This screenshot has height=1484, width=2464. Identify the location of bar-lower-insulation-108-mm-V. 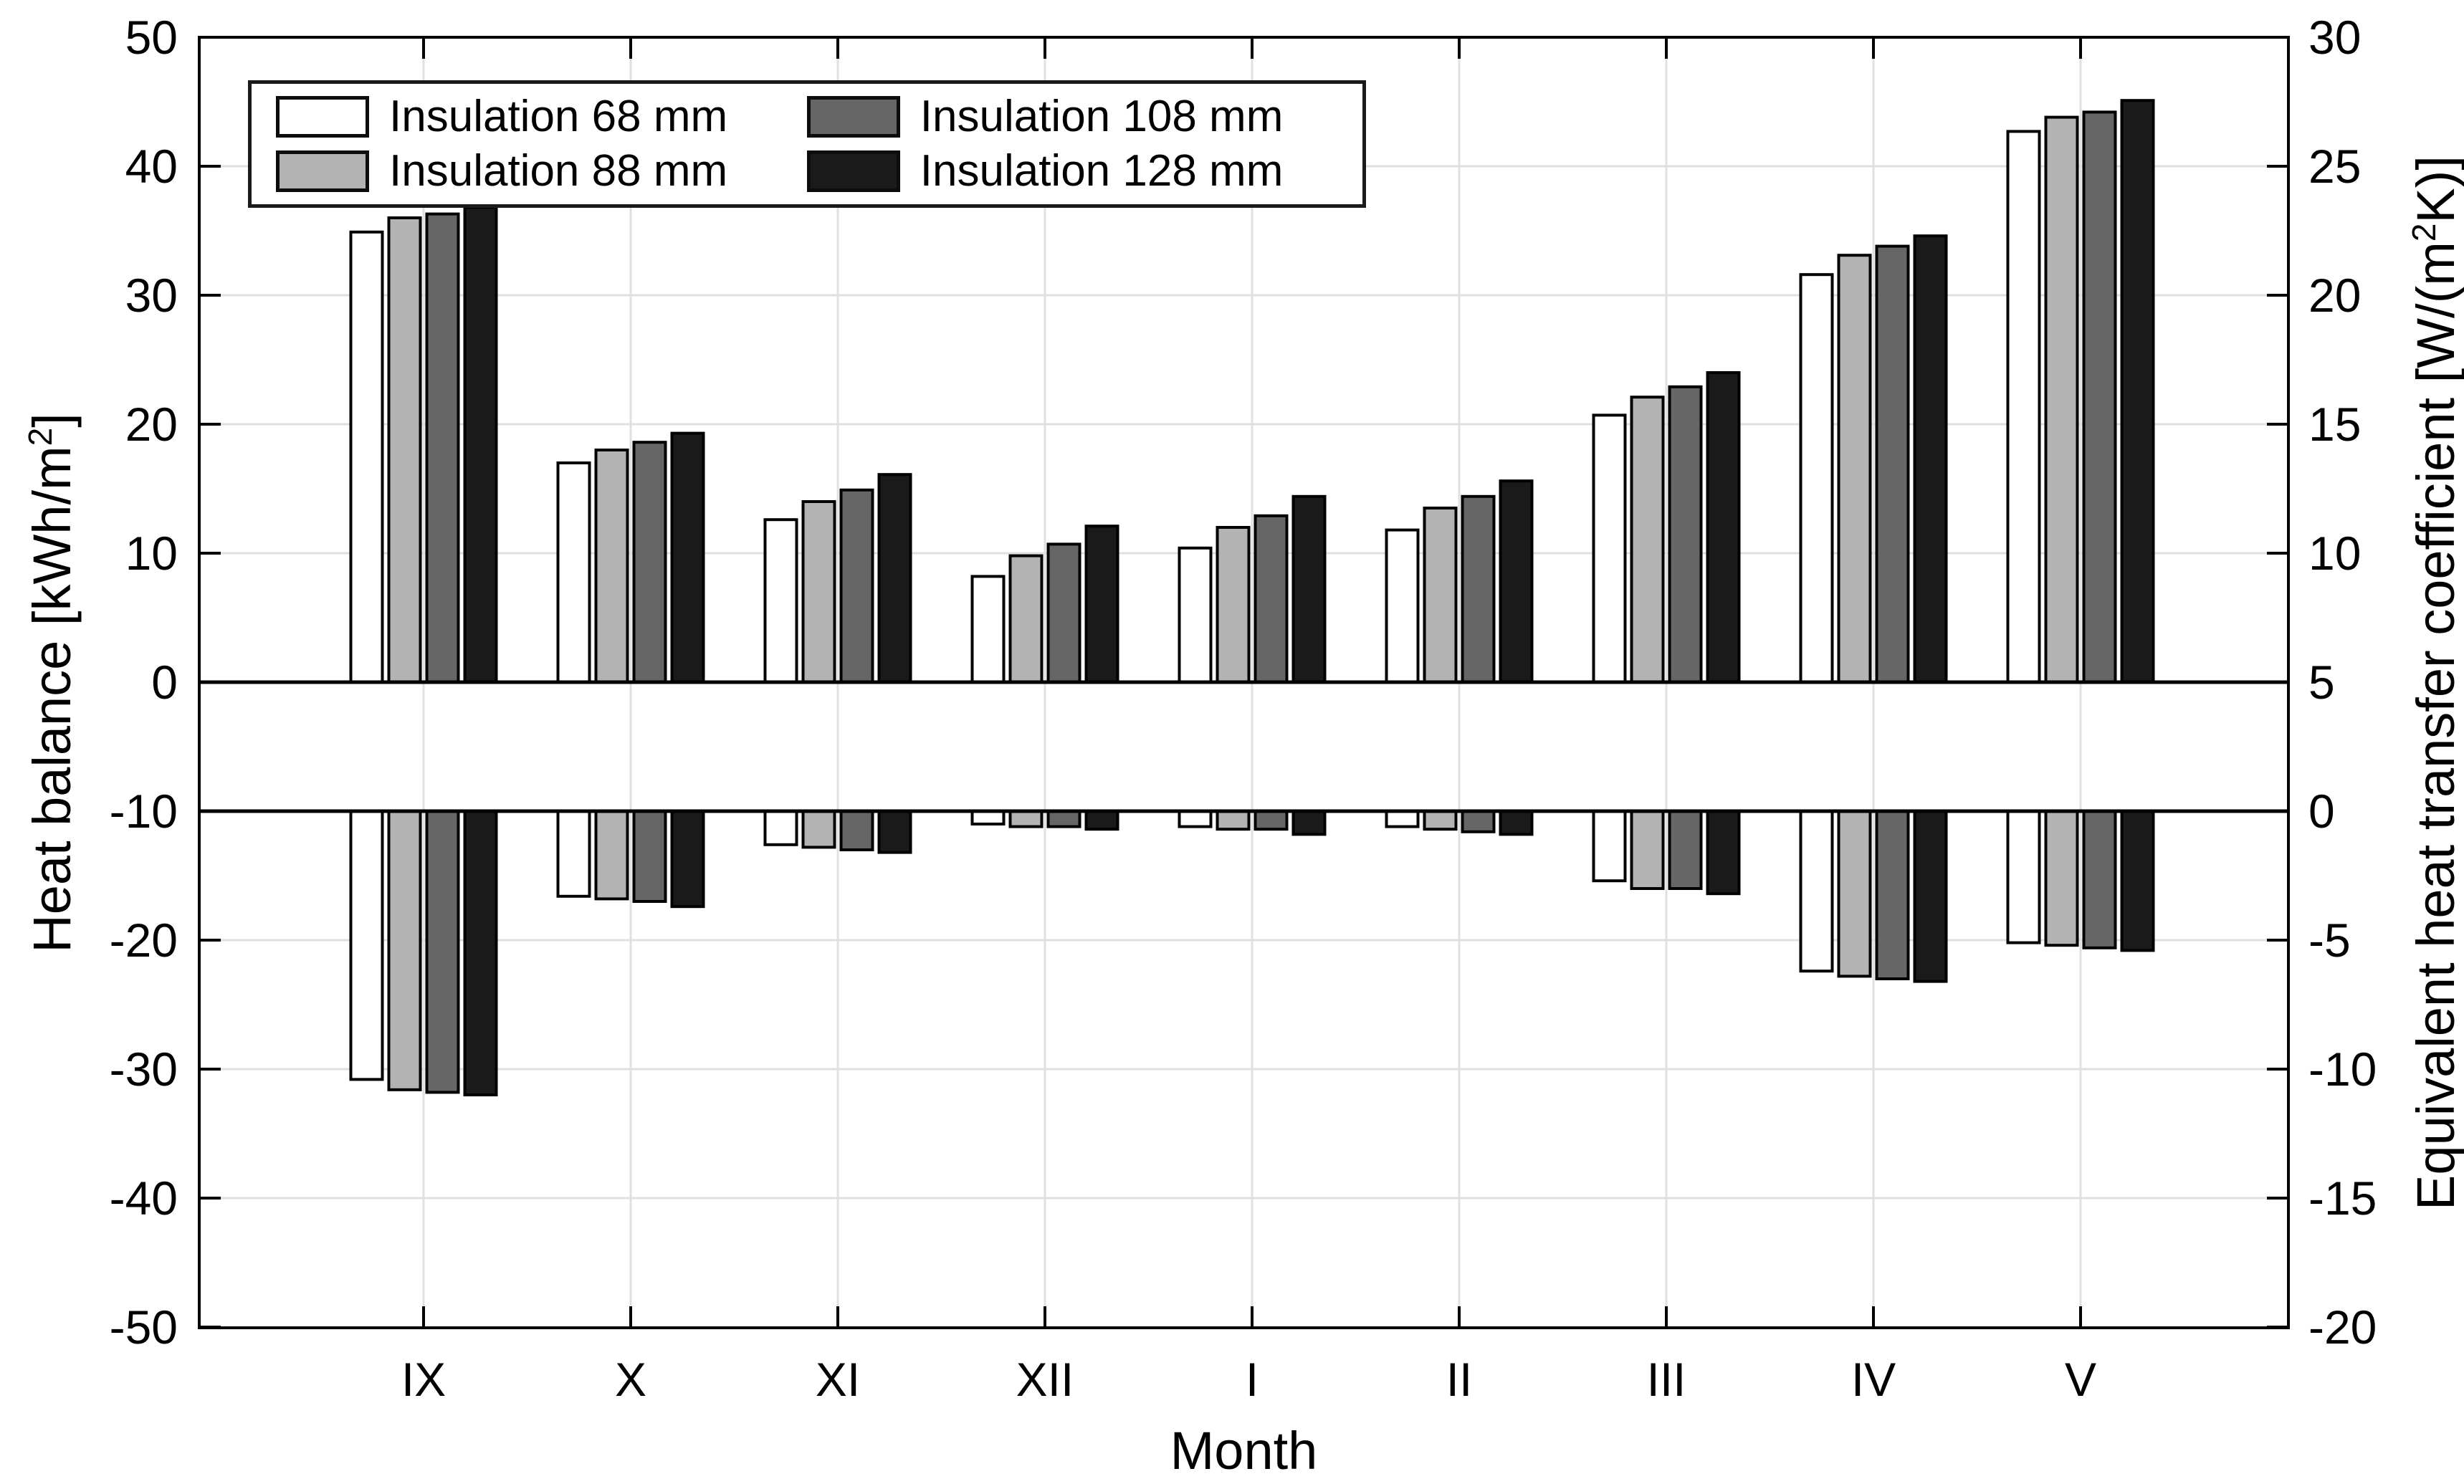
(2099, 879).